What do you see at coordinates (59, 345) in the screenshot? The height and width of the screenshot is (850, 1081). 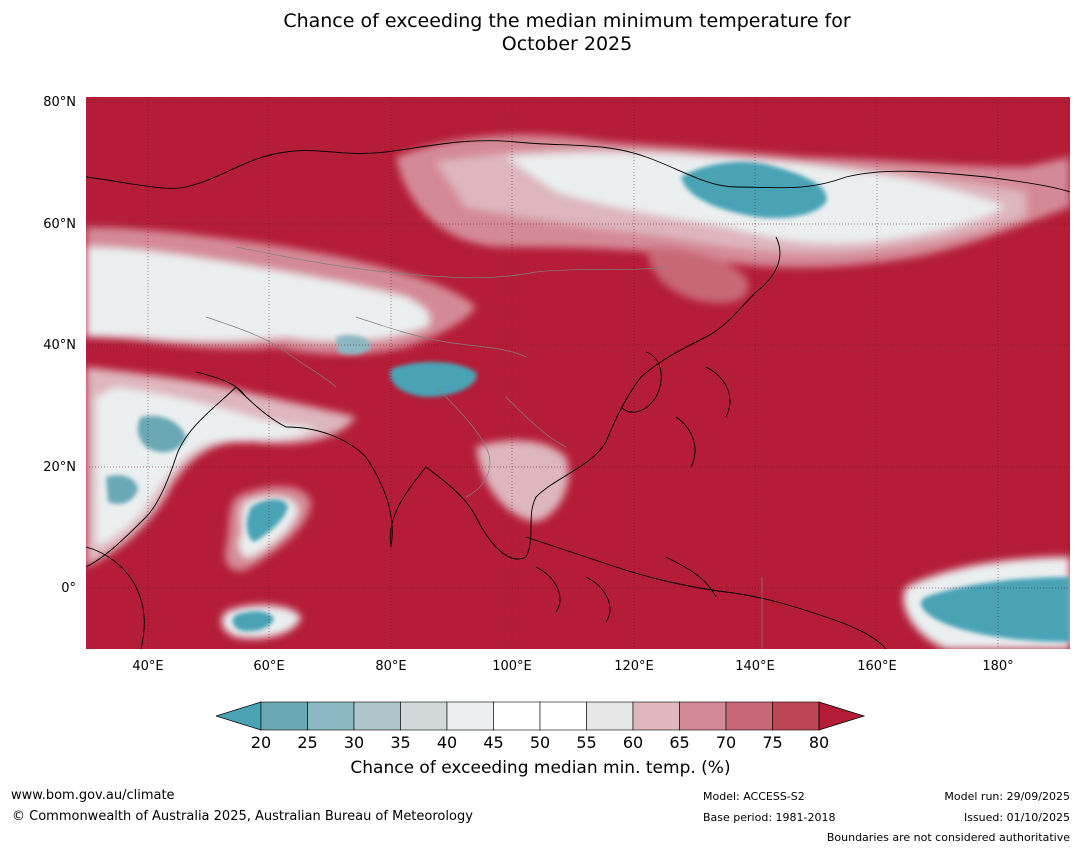 I see `lat-label-40n: 40°N` at bounding box center [59, 345].